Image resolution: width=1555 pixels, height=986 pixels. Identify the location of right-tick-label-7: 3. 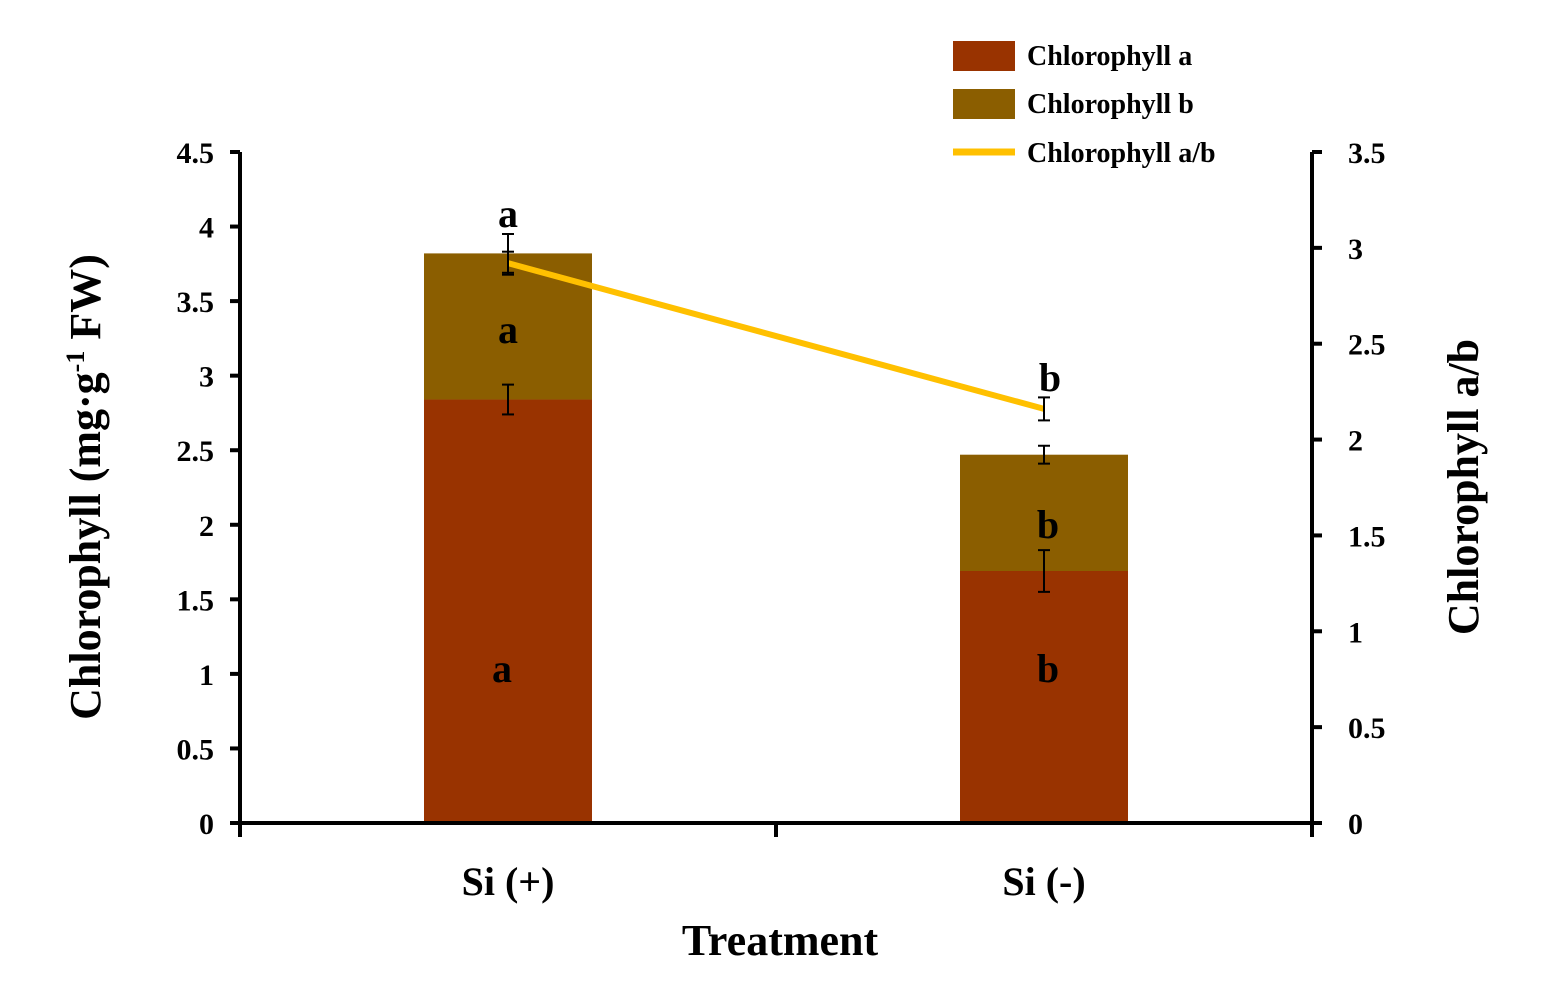
(1355, 249).